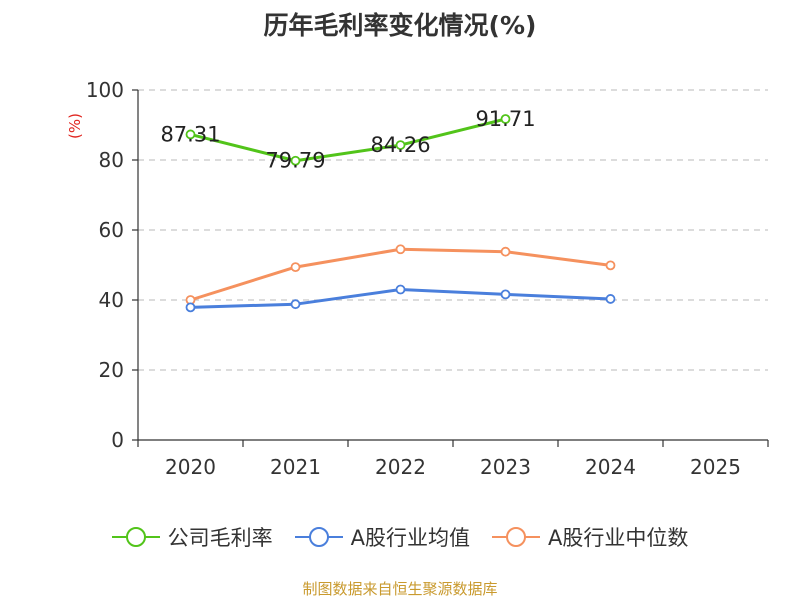  What do you see at coordinates (400, 25) in the screenshot?
I see `chart-title: 历年毛利率变化情况(%)` at bounding box center [400, 25].